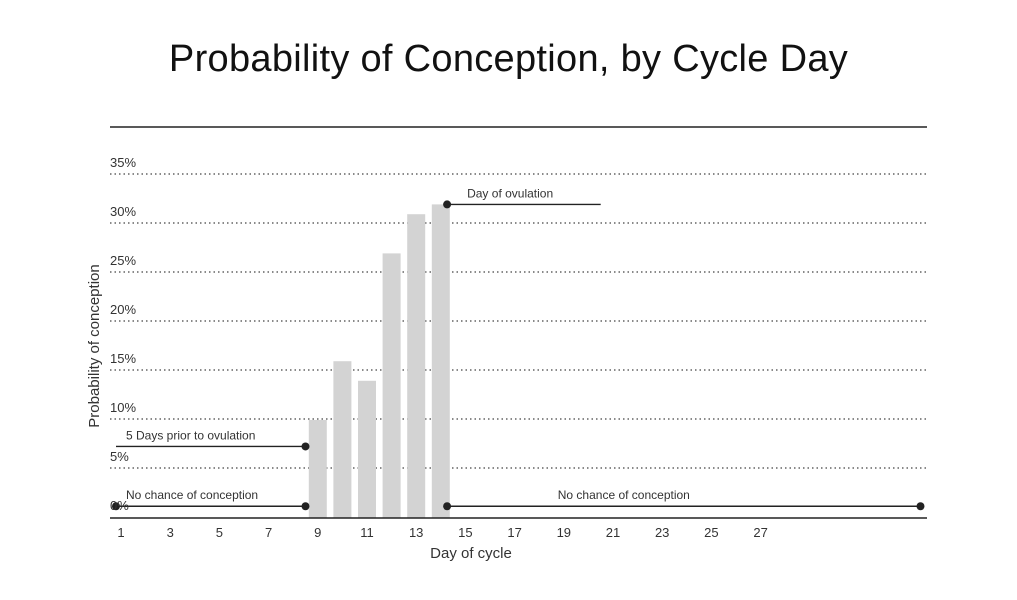  Describe the element at coordinates (123, 358) in the screenshot. I see `y-tick-label: 15%` at that location.